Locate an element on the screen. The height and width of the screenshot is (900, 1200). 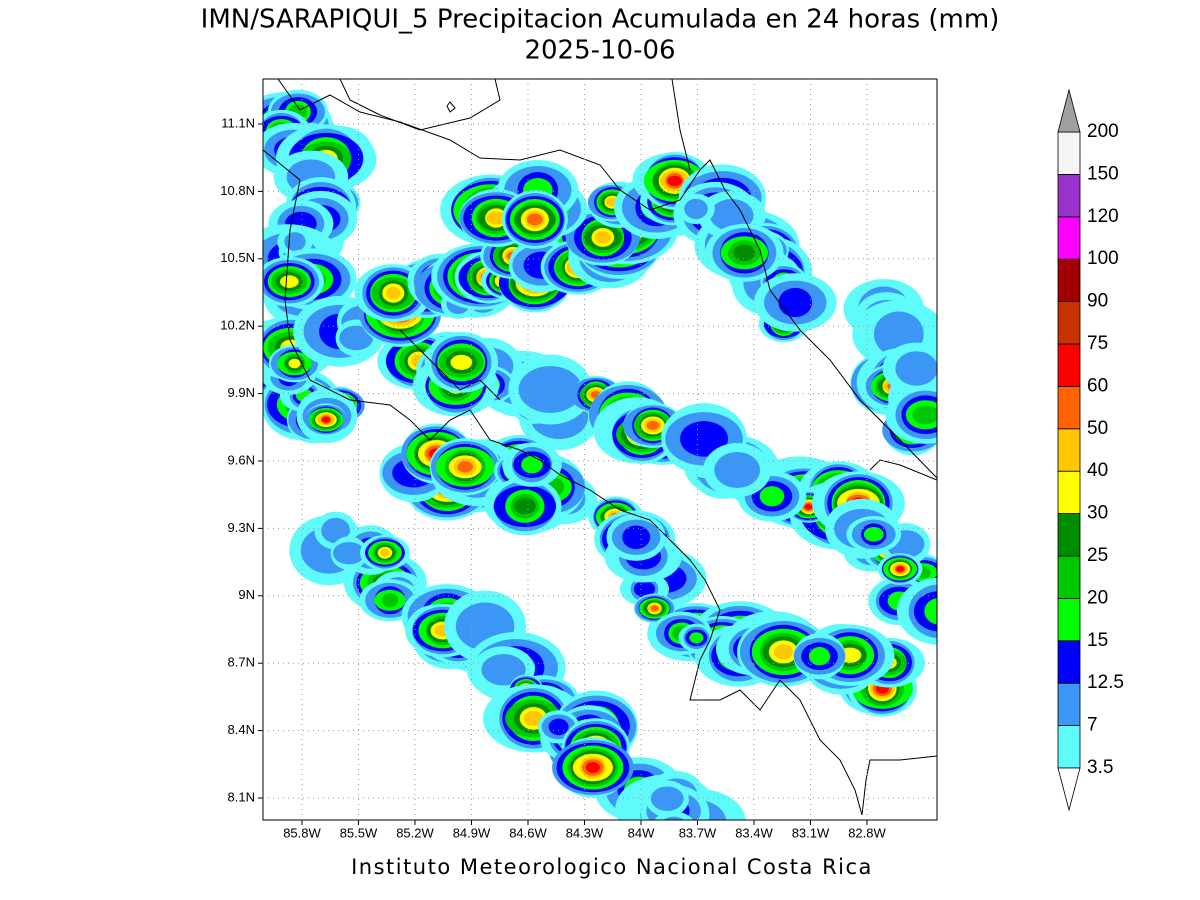
colorbar-label: 25 is located at coordinates (1097, 555).